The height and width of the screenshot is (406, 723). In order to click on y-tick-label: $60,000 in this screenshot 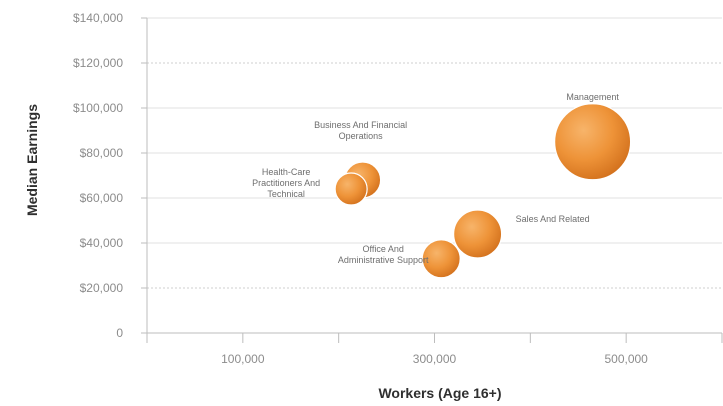, I will do `click(102, 198)`.